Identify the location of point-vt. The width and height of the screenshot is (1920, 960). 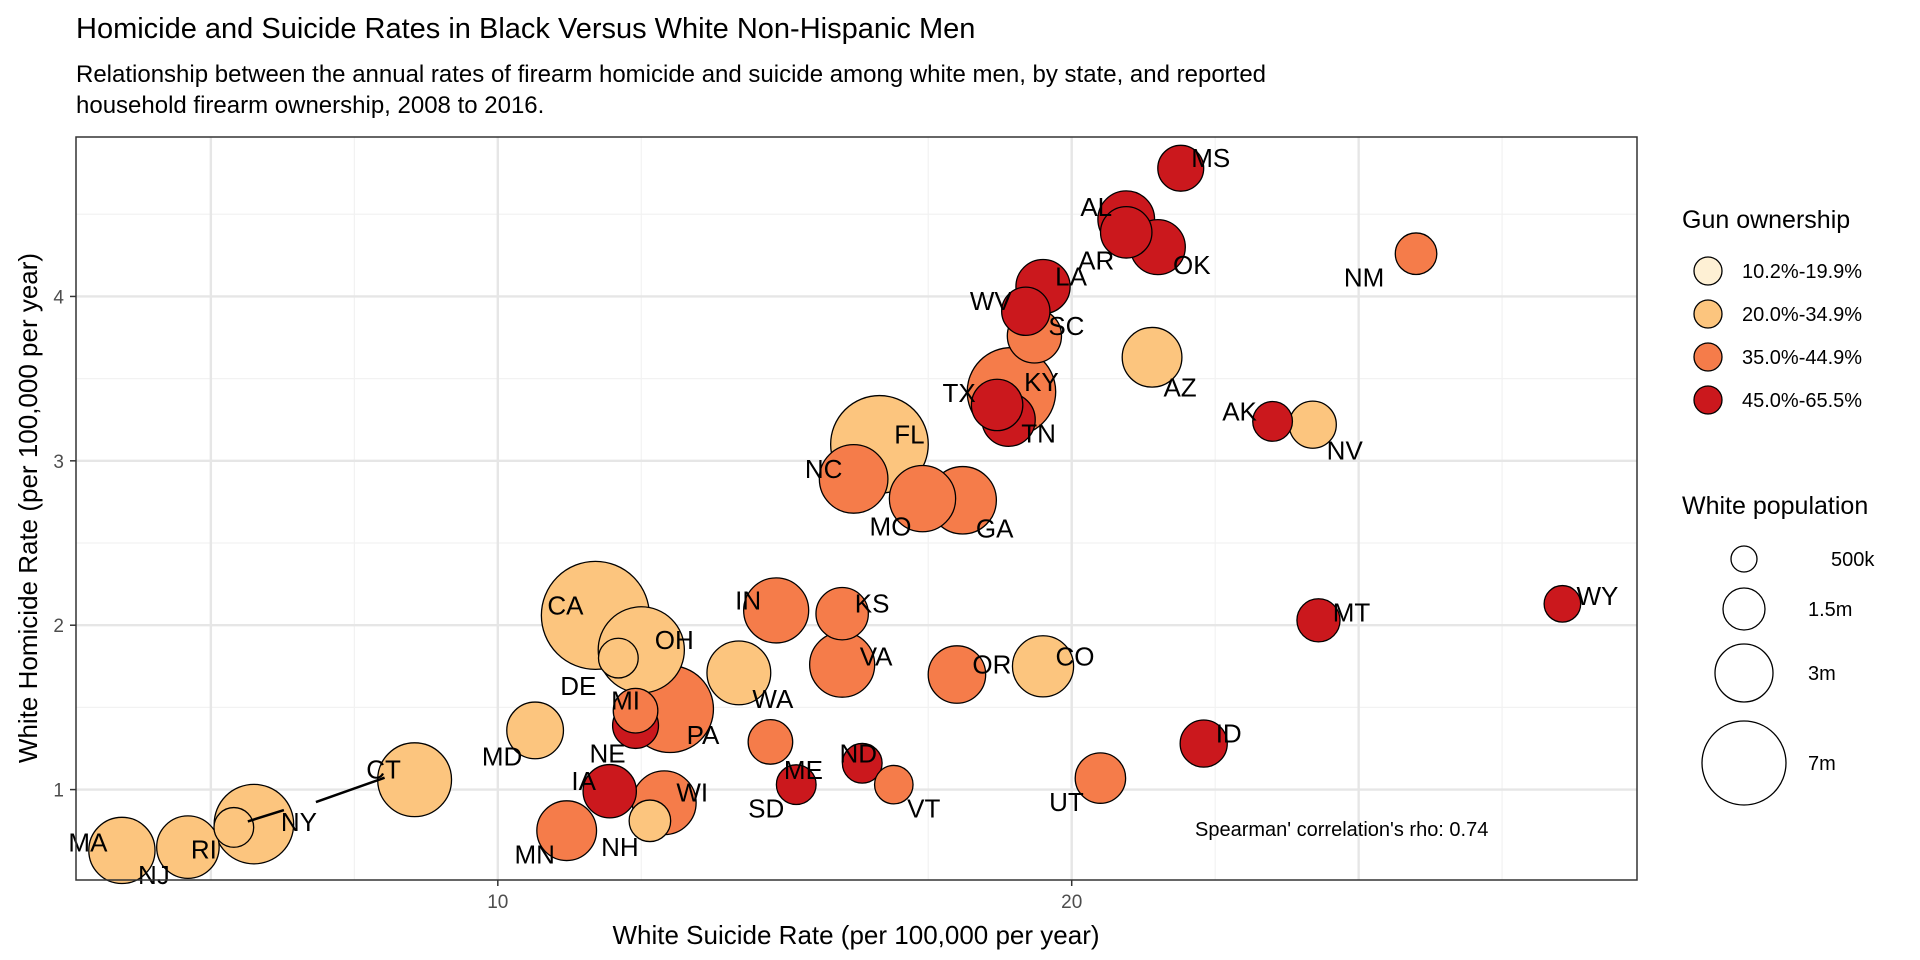
(893, 784).